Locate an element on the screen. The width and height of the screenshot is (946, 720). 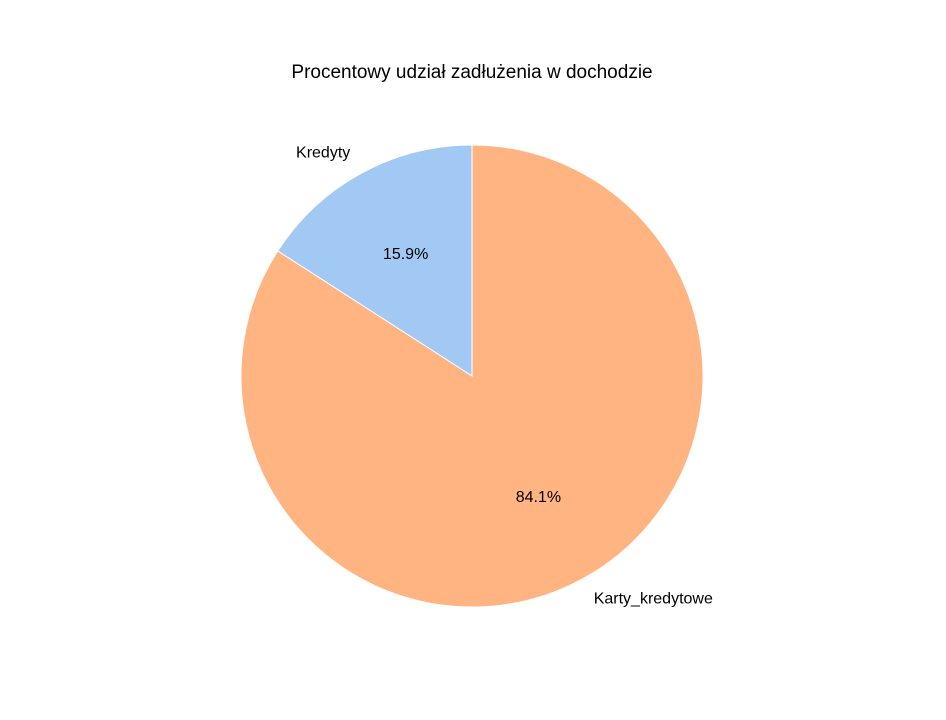
pie-slice-kredyty is located at coordinates (375, 260).